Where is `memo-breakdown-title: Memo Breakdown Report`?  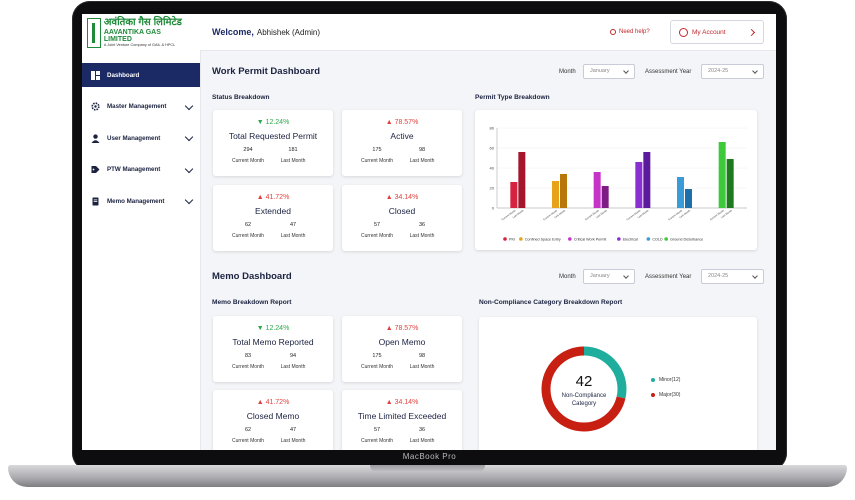 memo-breakdown-title: Memo Breakdown Report is located at coordinates (252, 302).